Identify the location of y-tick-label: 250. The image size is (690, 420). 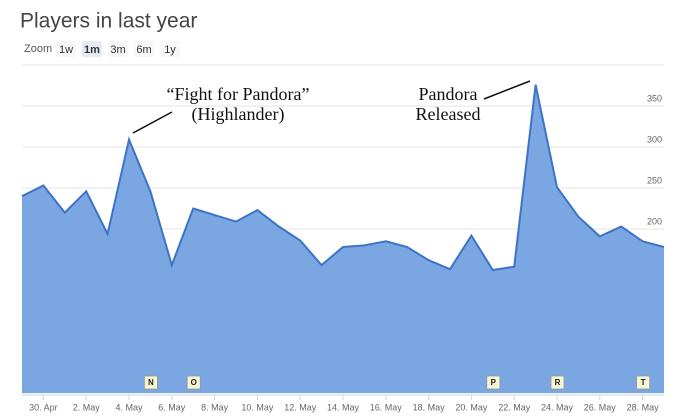
(654, 180).